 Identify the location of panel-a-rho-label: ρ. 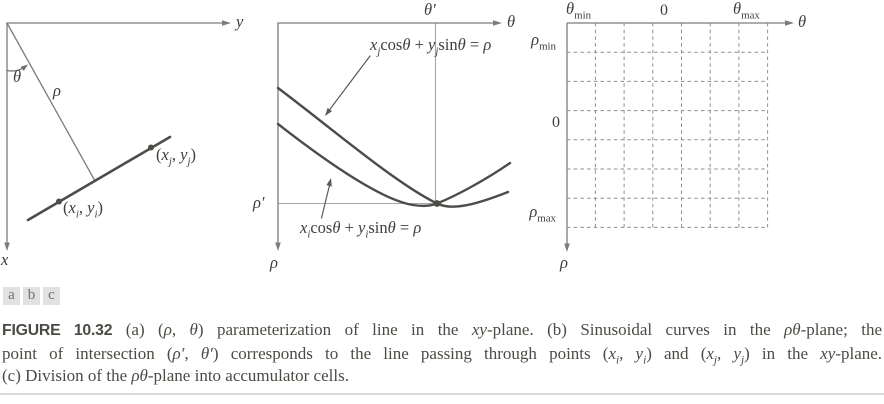
(57, 90).